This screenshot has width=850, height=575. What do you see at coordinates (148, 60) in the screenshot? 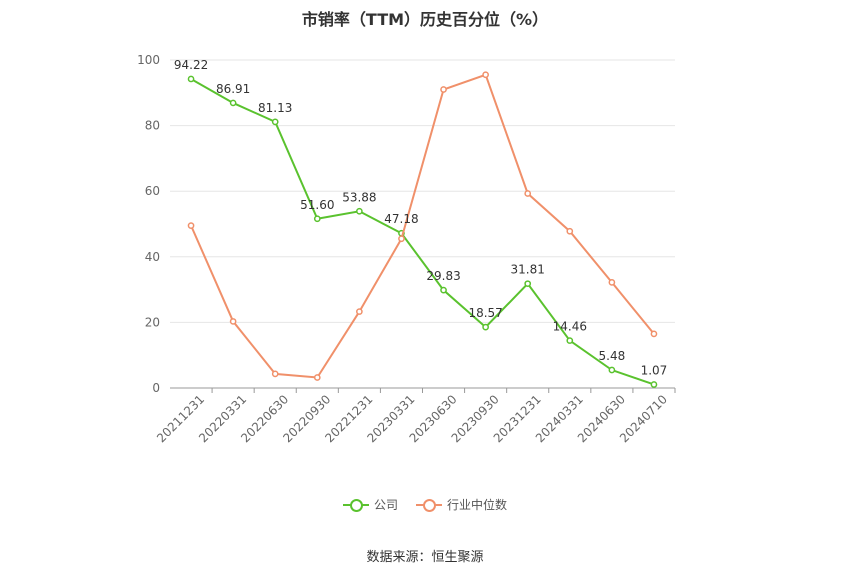
I see `y-tick-label: 100` at bounding box center [148, 60].